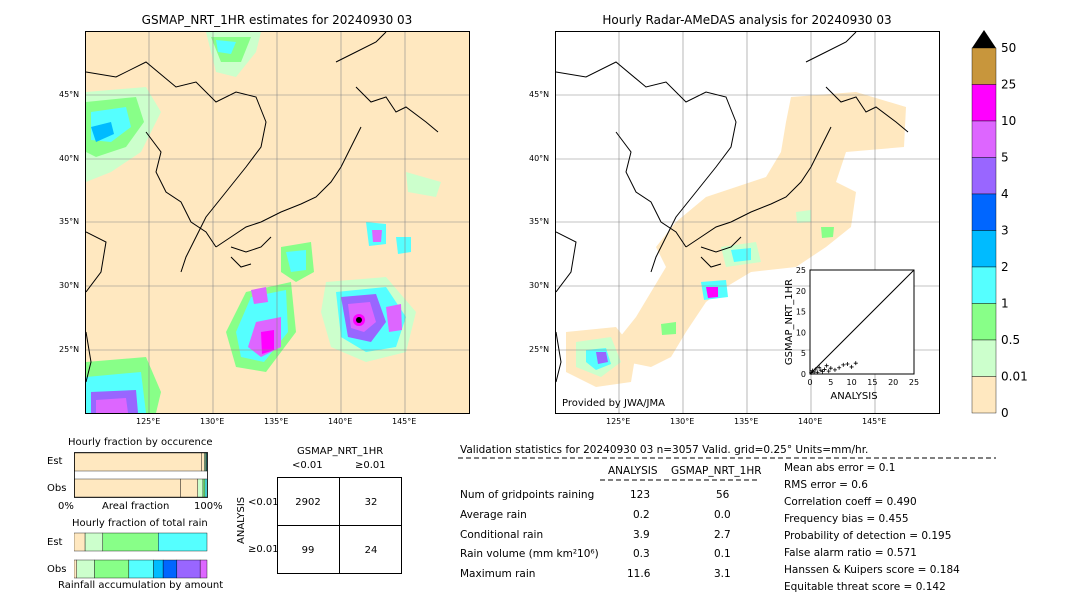  I want to click on stat-row-analysis: 3.9, so click(641, 535).